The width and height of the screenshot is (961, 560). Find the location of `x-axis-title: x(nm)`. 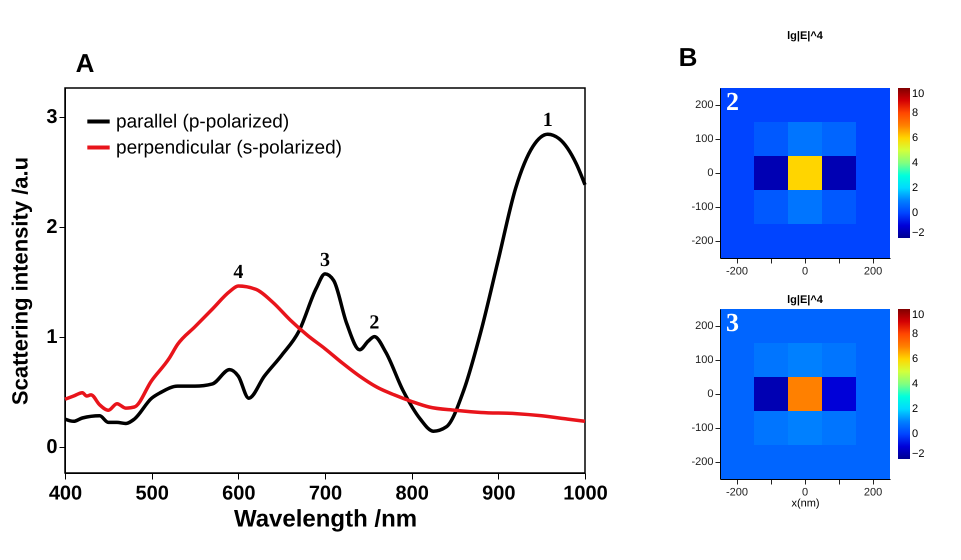

x-axis-title: x(nm) is located at coordinates (805, 504).